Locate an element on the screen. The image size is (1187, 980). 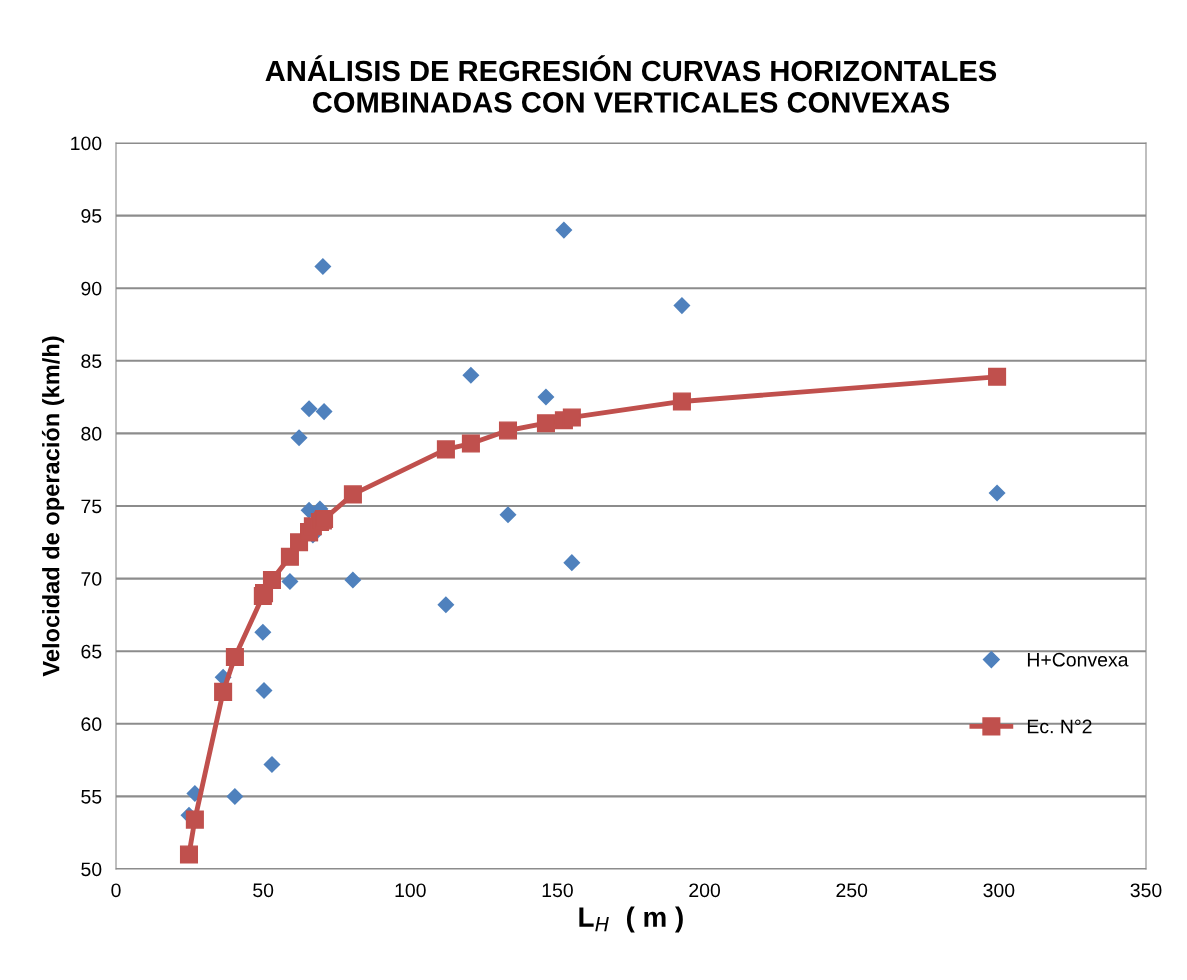
x-tick-label: 50 is located at coordinates (263, 890).